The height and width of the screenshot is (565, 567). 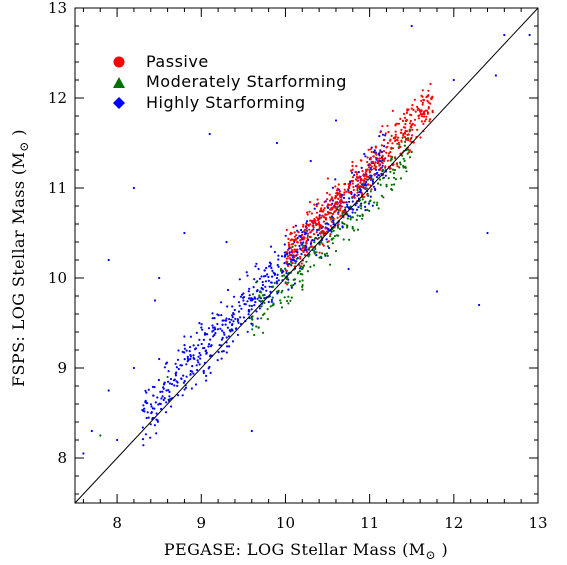 What do you see at coordinates (57, 98) in the screenshot?
I see `y-tick-label: 12` at bounding box center [57, 98].